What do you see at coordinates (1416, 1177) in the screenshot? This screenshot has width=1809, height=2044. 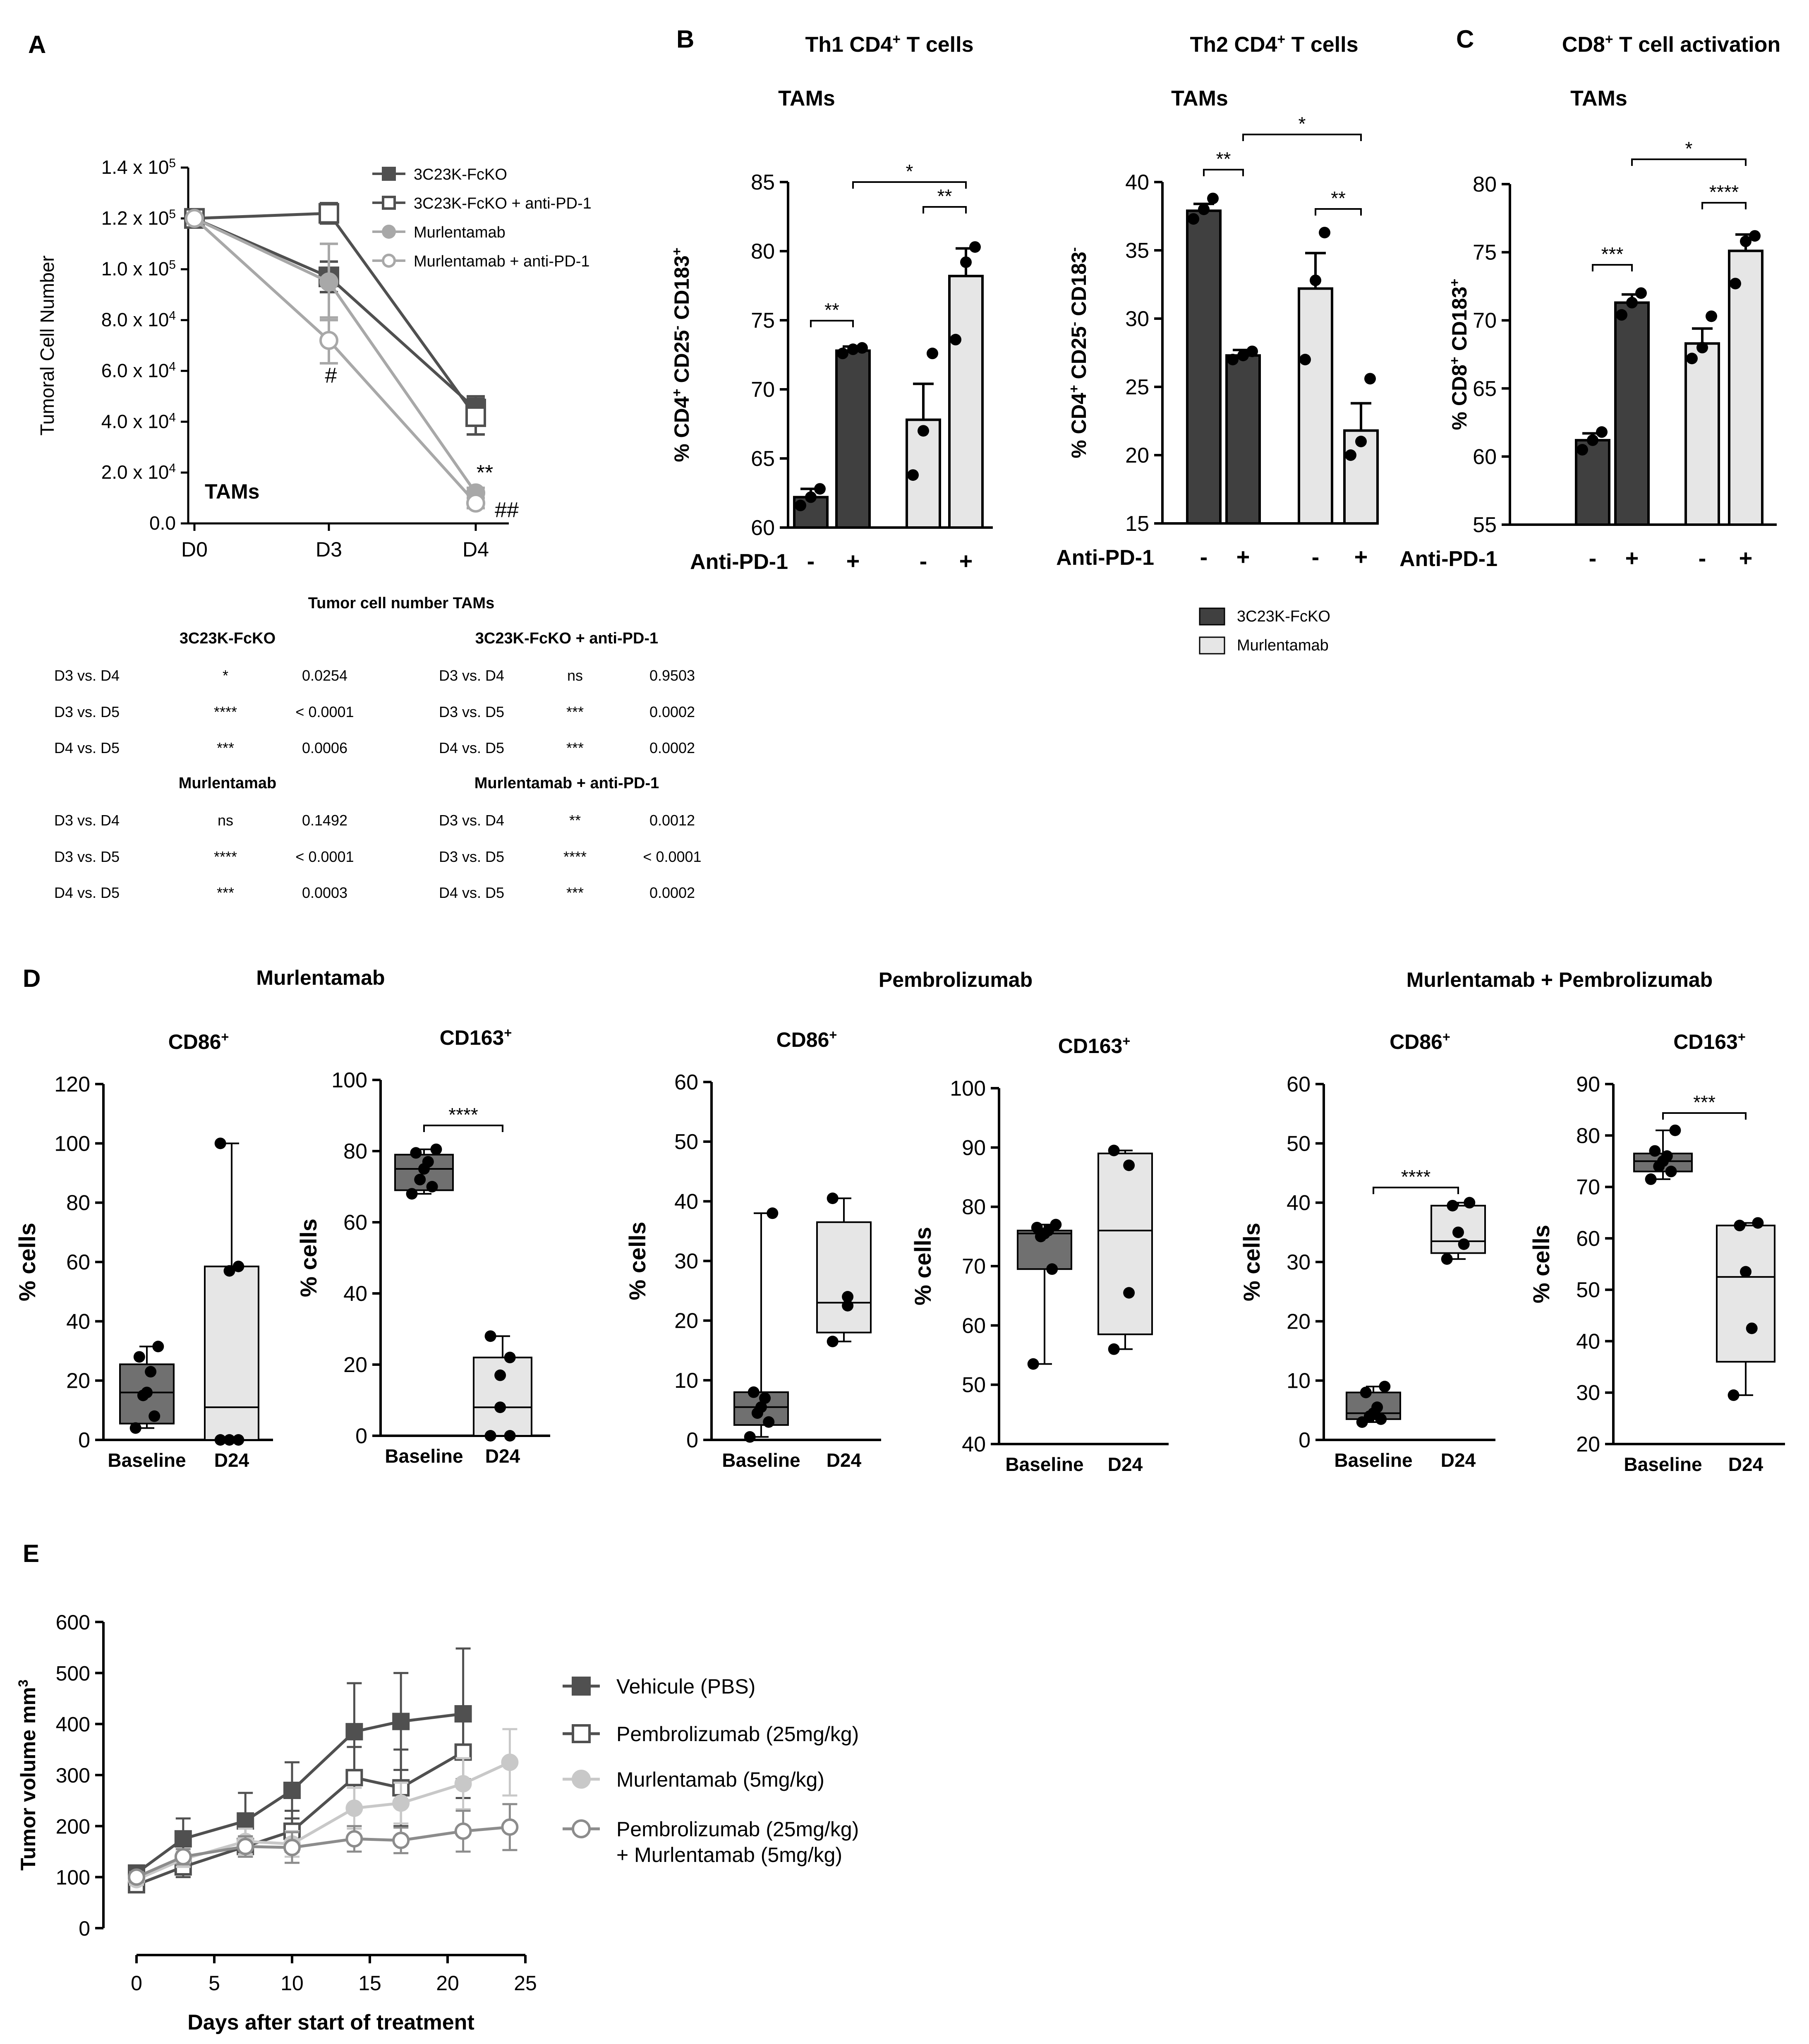 I see `box-sig-label: ****` at bounding box center [1416, 1177].